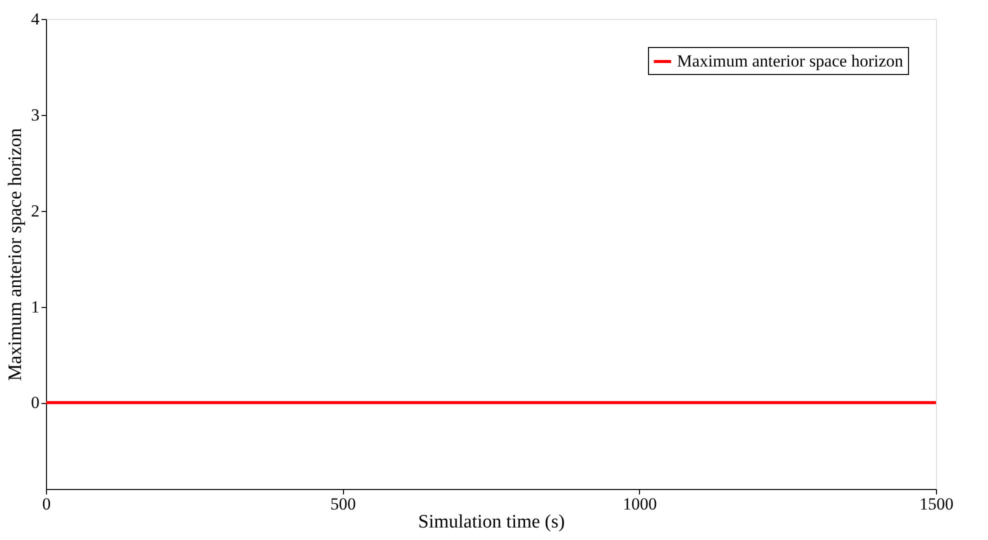  What do you see at coordinates (35, 210) in the screenshot?
I see `y-tick-label: 2` at bounding box center [35, 210].